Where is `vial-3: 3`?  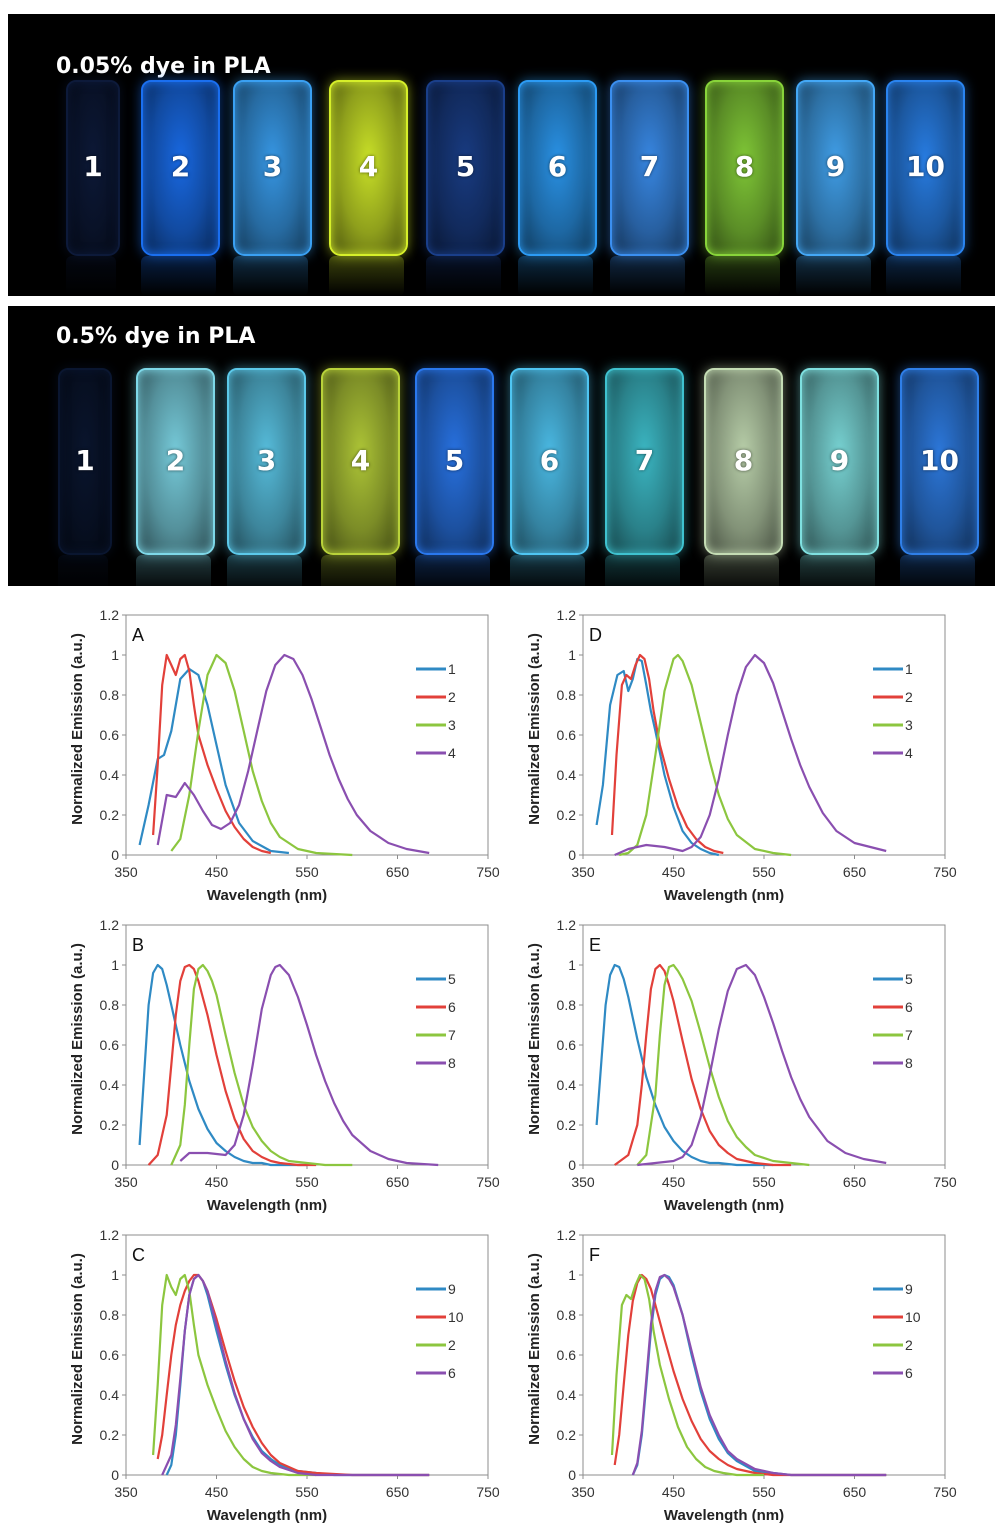
vial-3: 3 is located at coordinates (266, 461).